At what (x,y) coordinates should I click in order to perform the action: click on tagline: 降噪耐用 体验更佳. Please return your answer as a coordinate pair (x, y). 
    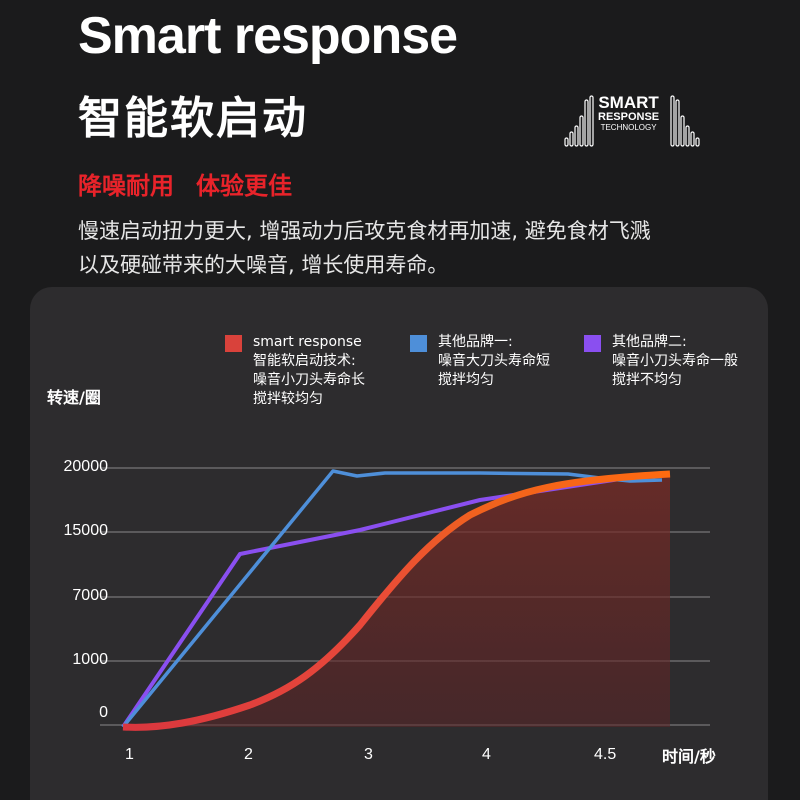
    Looking at the image, I should click on (196, 183).